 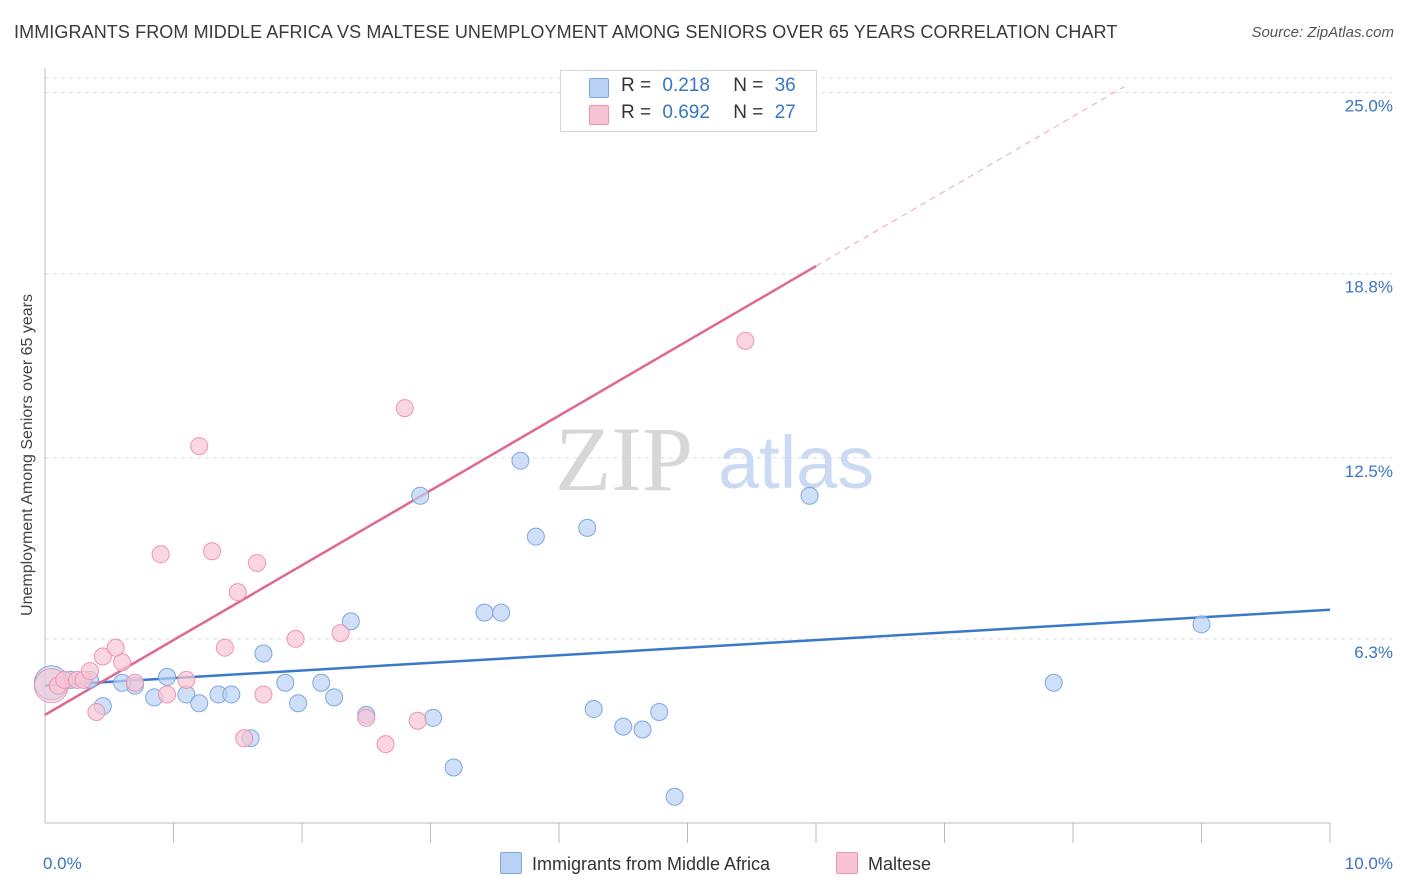 I want to click on trend-line-extension, so click(x=970, y=176).